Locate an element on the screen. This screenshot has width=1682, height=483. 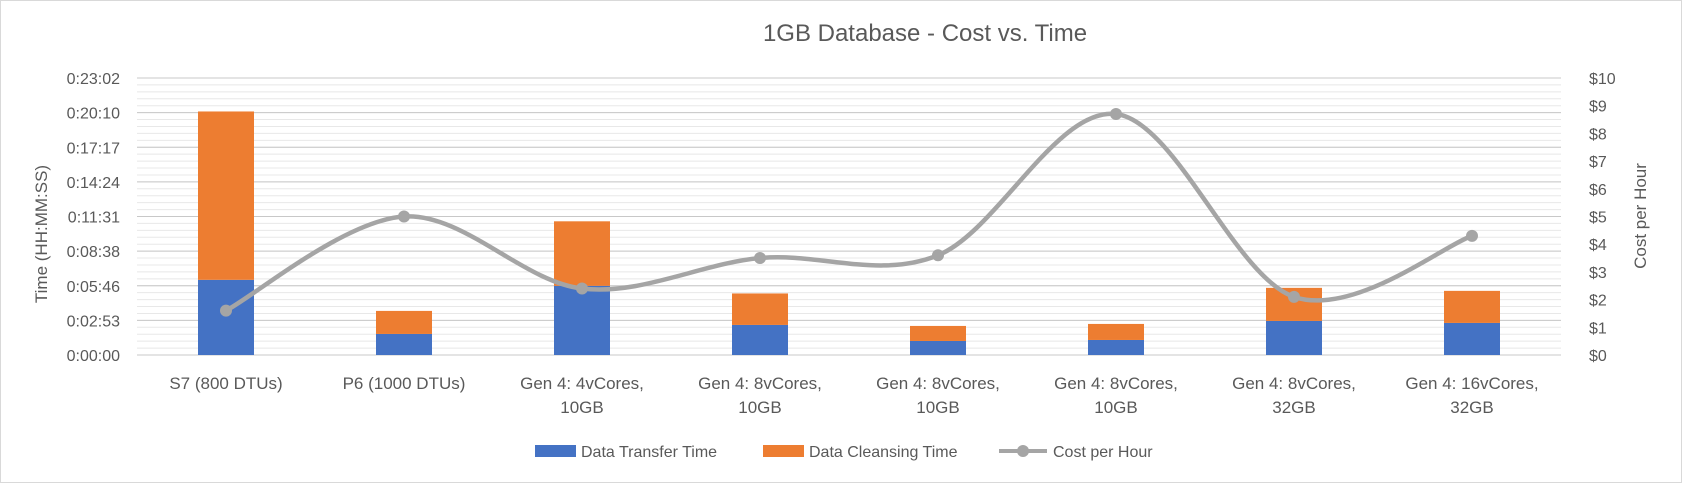
left-tick-label: 0:02:53 is located at coordinates (93, 321).